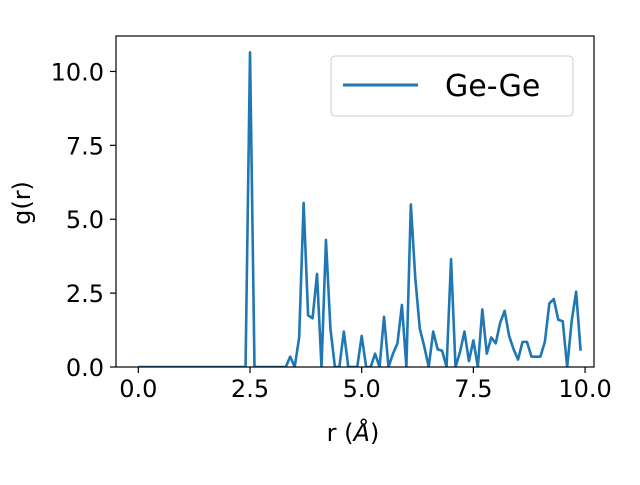 The image size is (640, 485). I want to click on y-tick-label: 2.5, so click(85, 294).